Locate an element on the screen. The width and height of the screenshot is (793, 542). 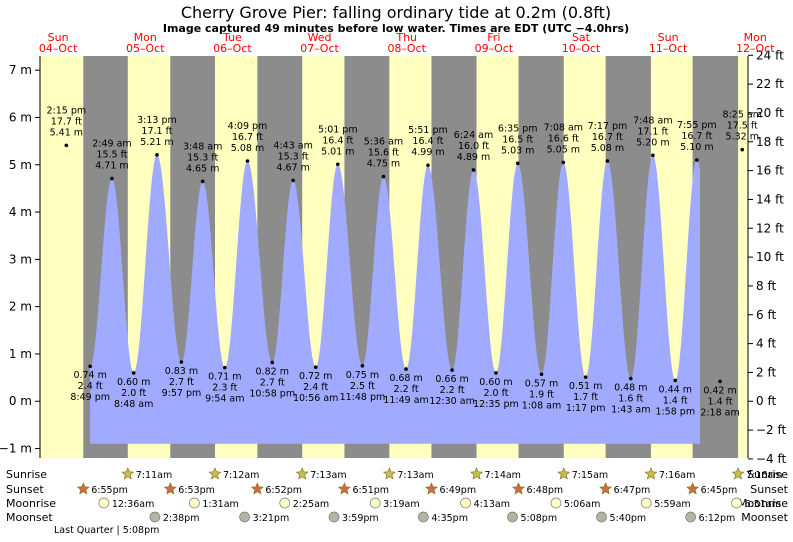
high-tide-meters: 5.01 m is located at coordinates (337, 151).